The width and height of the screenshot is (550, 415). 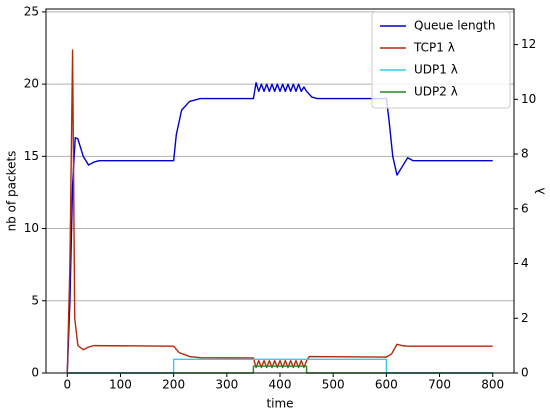 What do you see at coordinates (434, 48) in the screenshot?
I see `legend-label: TCP1 λ` at bounding box center [434, 48].